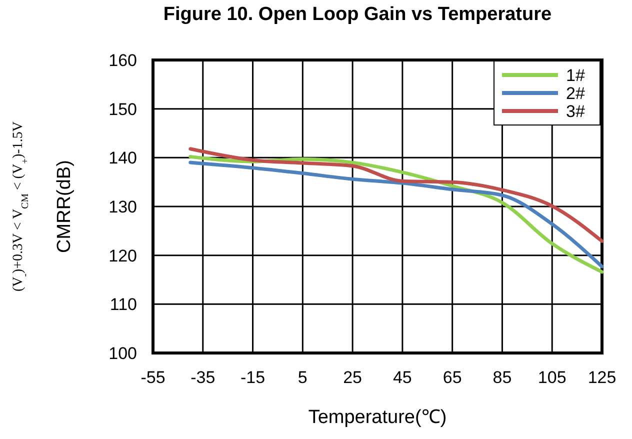 Image resolution: width=632 pixels, height=439 pixels. What do you see at coordinates (203, 377) in the screenshot?
I see `x-tick-label: -35` at bounding box center [203, 377].